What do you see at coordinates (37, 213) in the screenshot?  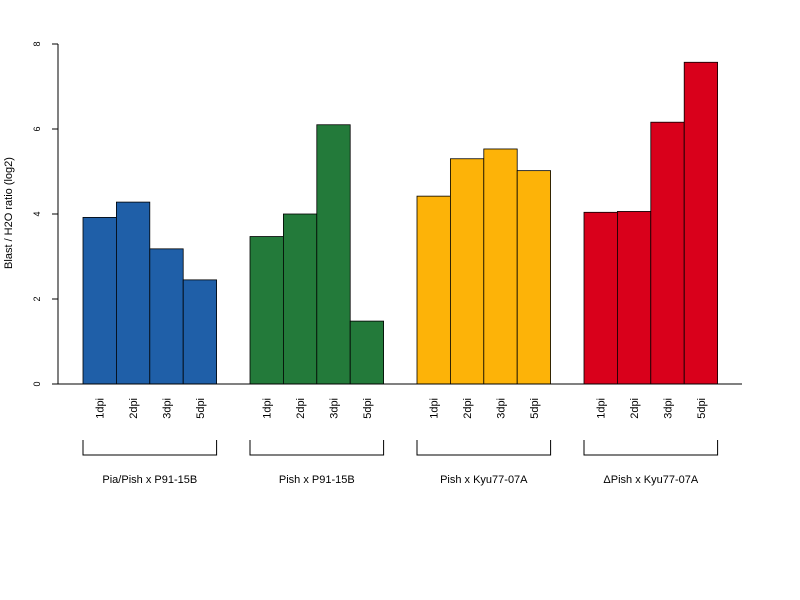 I see `y-tick-label: 4` at bounding box center [37, 213].